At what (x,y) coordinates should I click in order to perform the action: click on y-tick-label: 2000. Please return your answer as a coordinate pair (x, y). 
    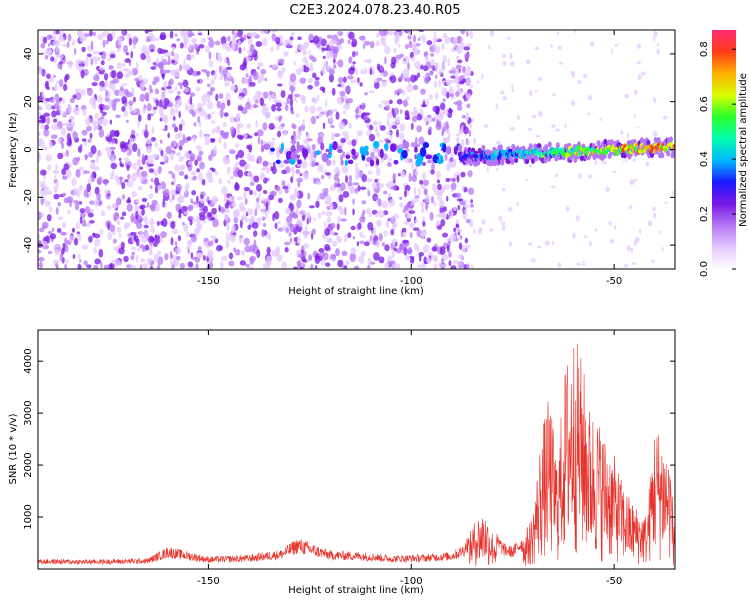
    Looking at the image, I should click on (28, 464).